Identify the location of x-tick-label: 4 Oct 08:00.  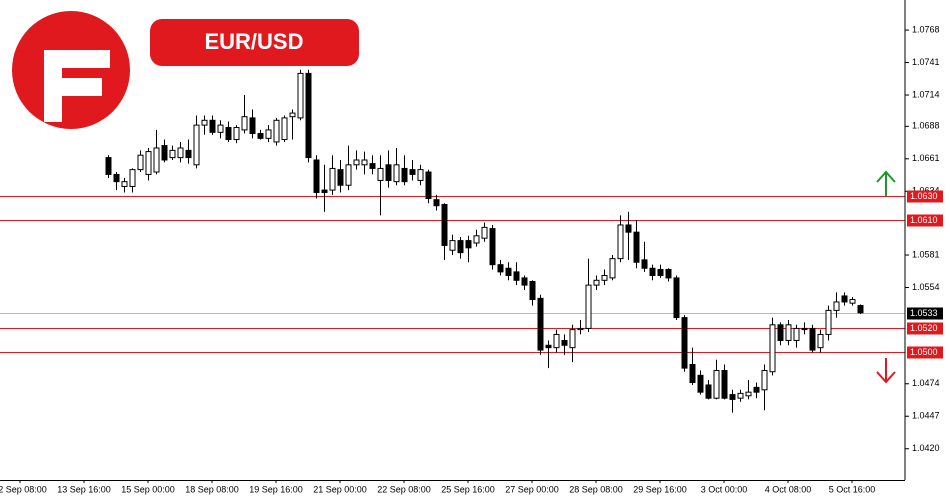
(788, 489).